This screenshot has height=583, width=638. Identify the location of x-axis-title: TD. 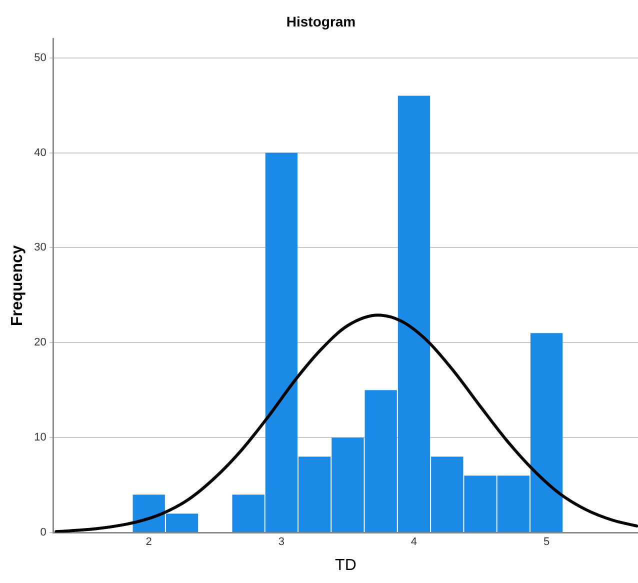
(345, 565).